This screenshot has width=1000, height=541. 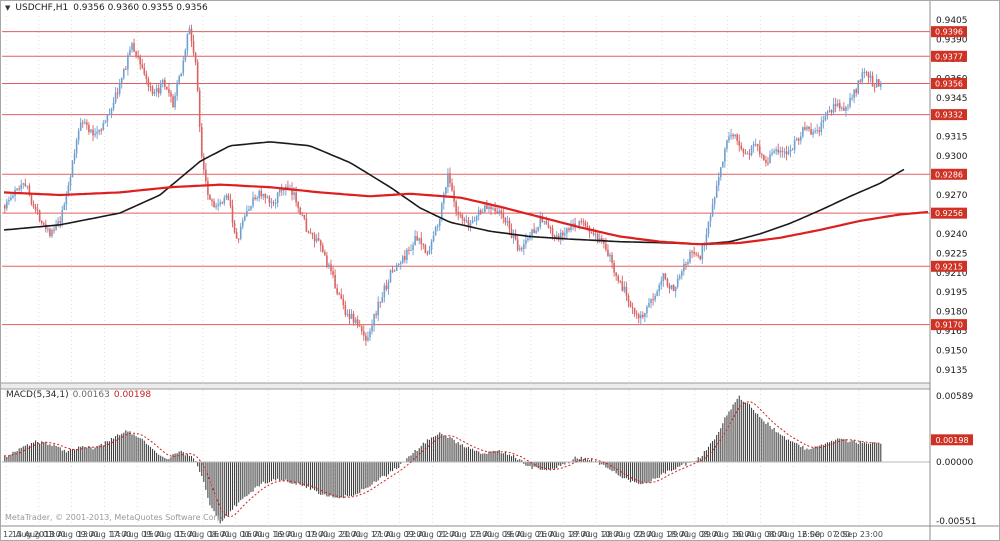 I want to click on chart-header: ▼ USDCHF,H1 0.9356 0.9360 0.9355 0.9356, so click(x=106, y=8).